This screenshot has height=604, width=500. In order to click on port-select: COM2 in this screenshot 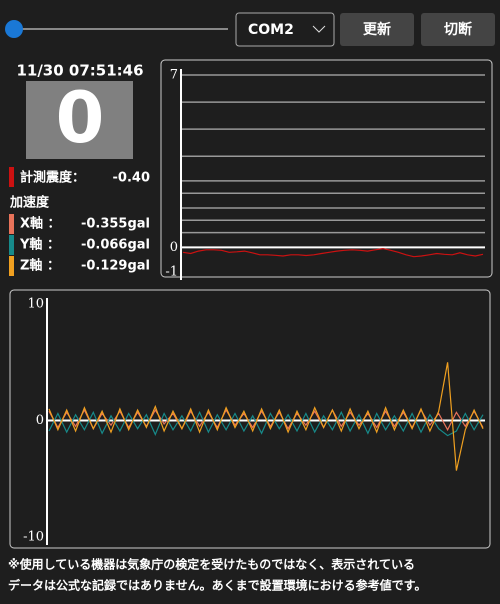, I will do `click(285, 29)`.